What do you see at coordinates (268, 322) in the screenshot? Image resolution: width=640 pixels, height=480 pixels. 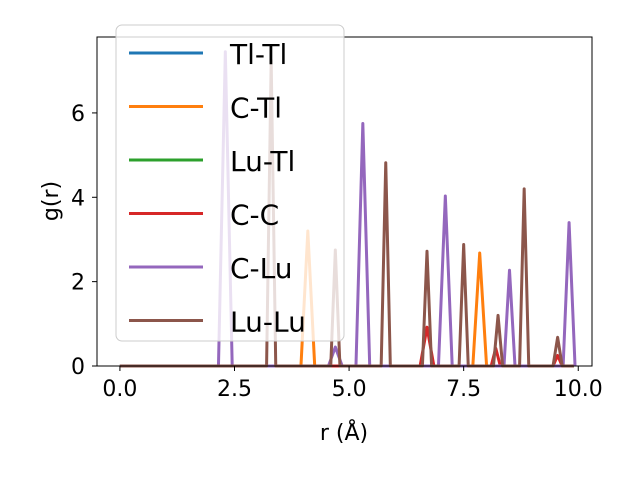 I see `legend-label: Lu-Lu` at bounding box center [268, 322].